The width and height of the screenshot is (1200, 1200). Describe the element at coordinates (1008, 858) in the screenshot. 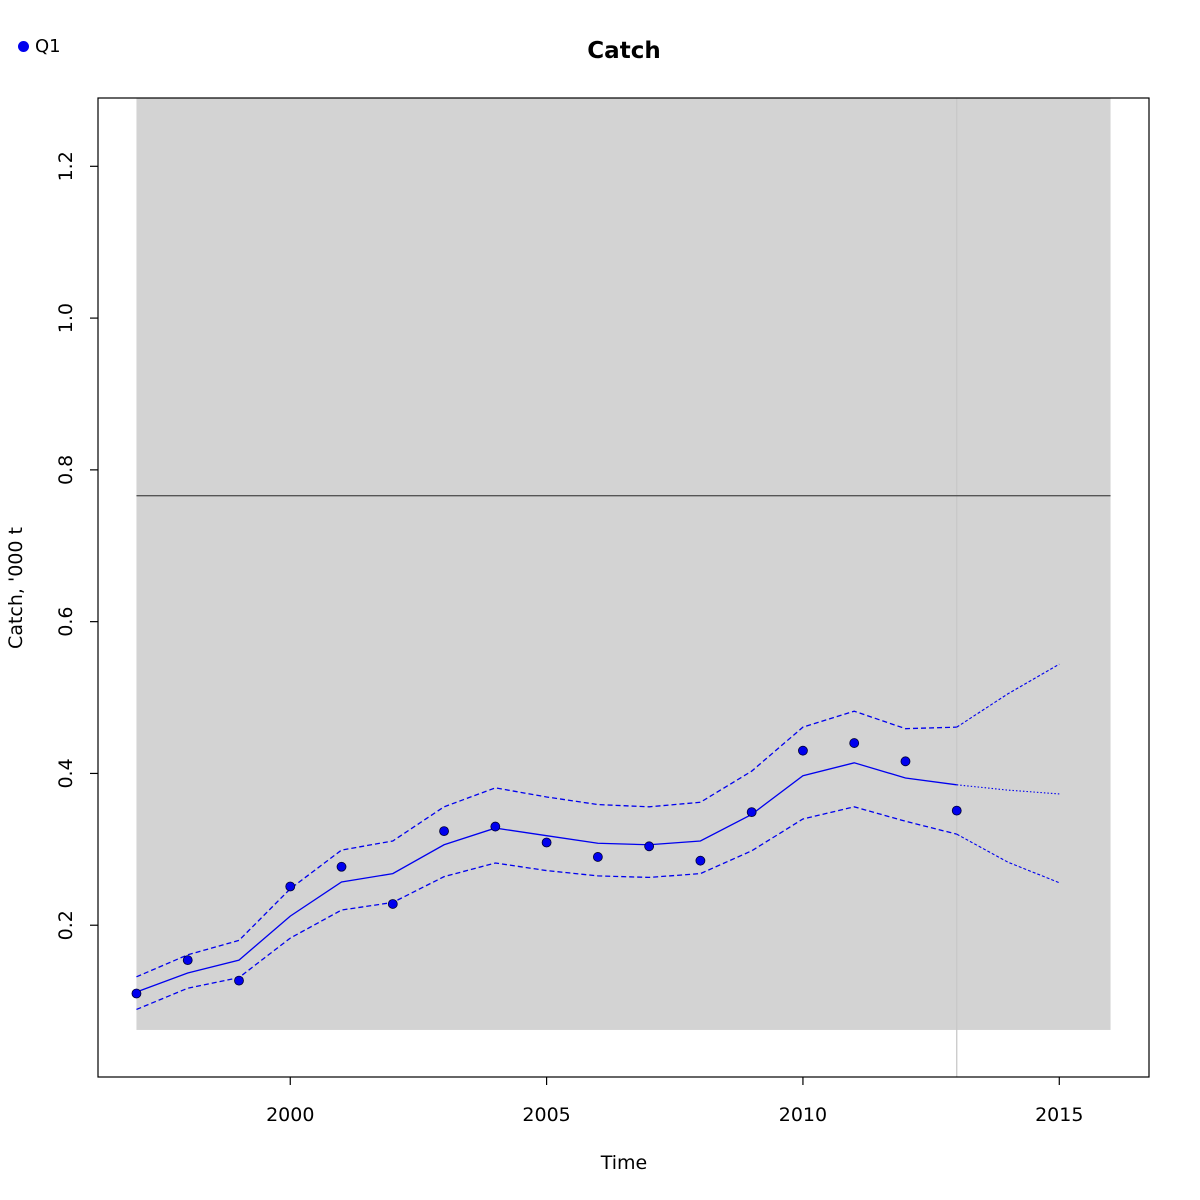

I see `forecast-lower-line` at that location.